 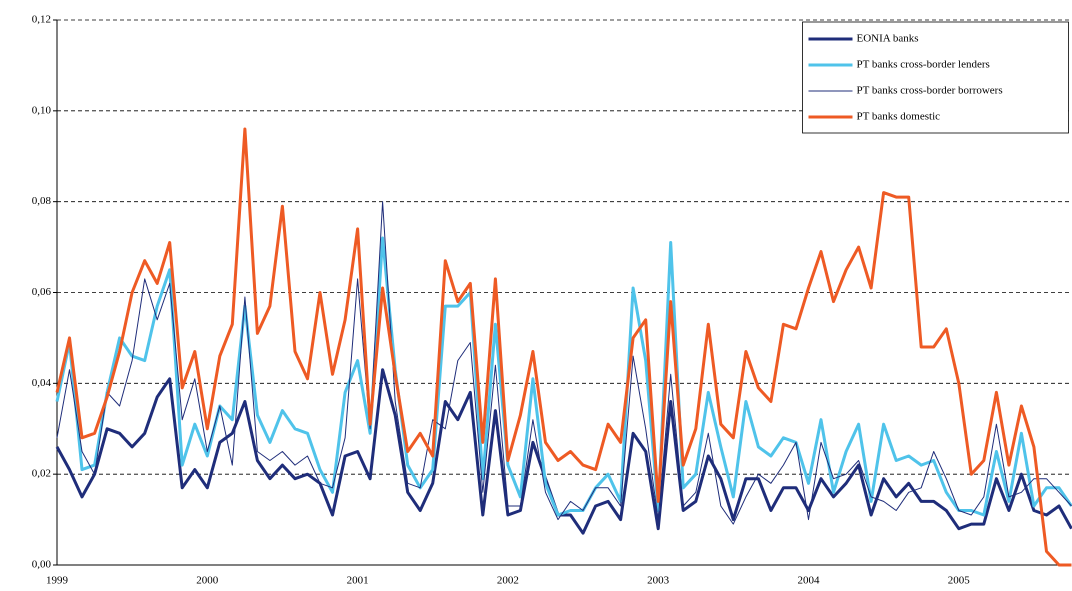 I want to click on x-tick-label: 1999, so click(x=57, y=581).